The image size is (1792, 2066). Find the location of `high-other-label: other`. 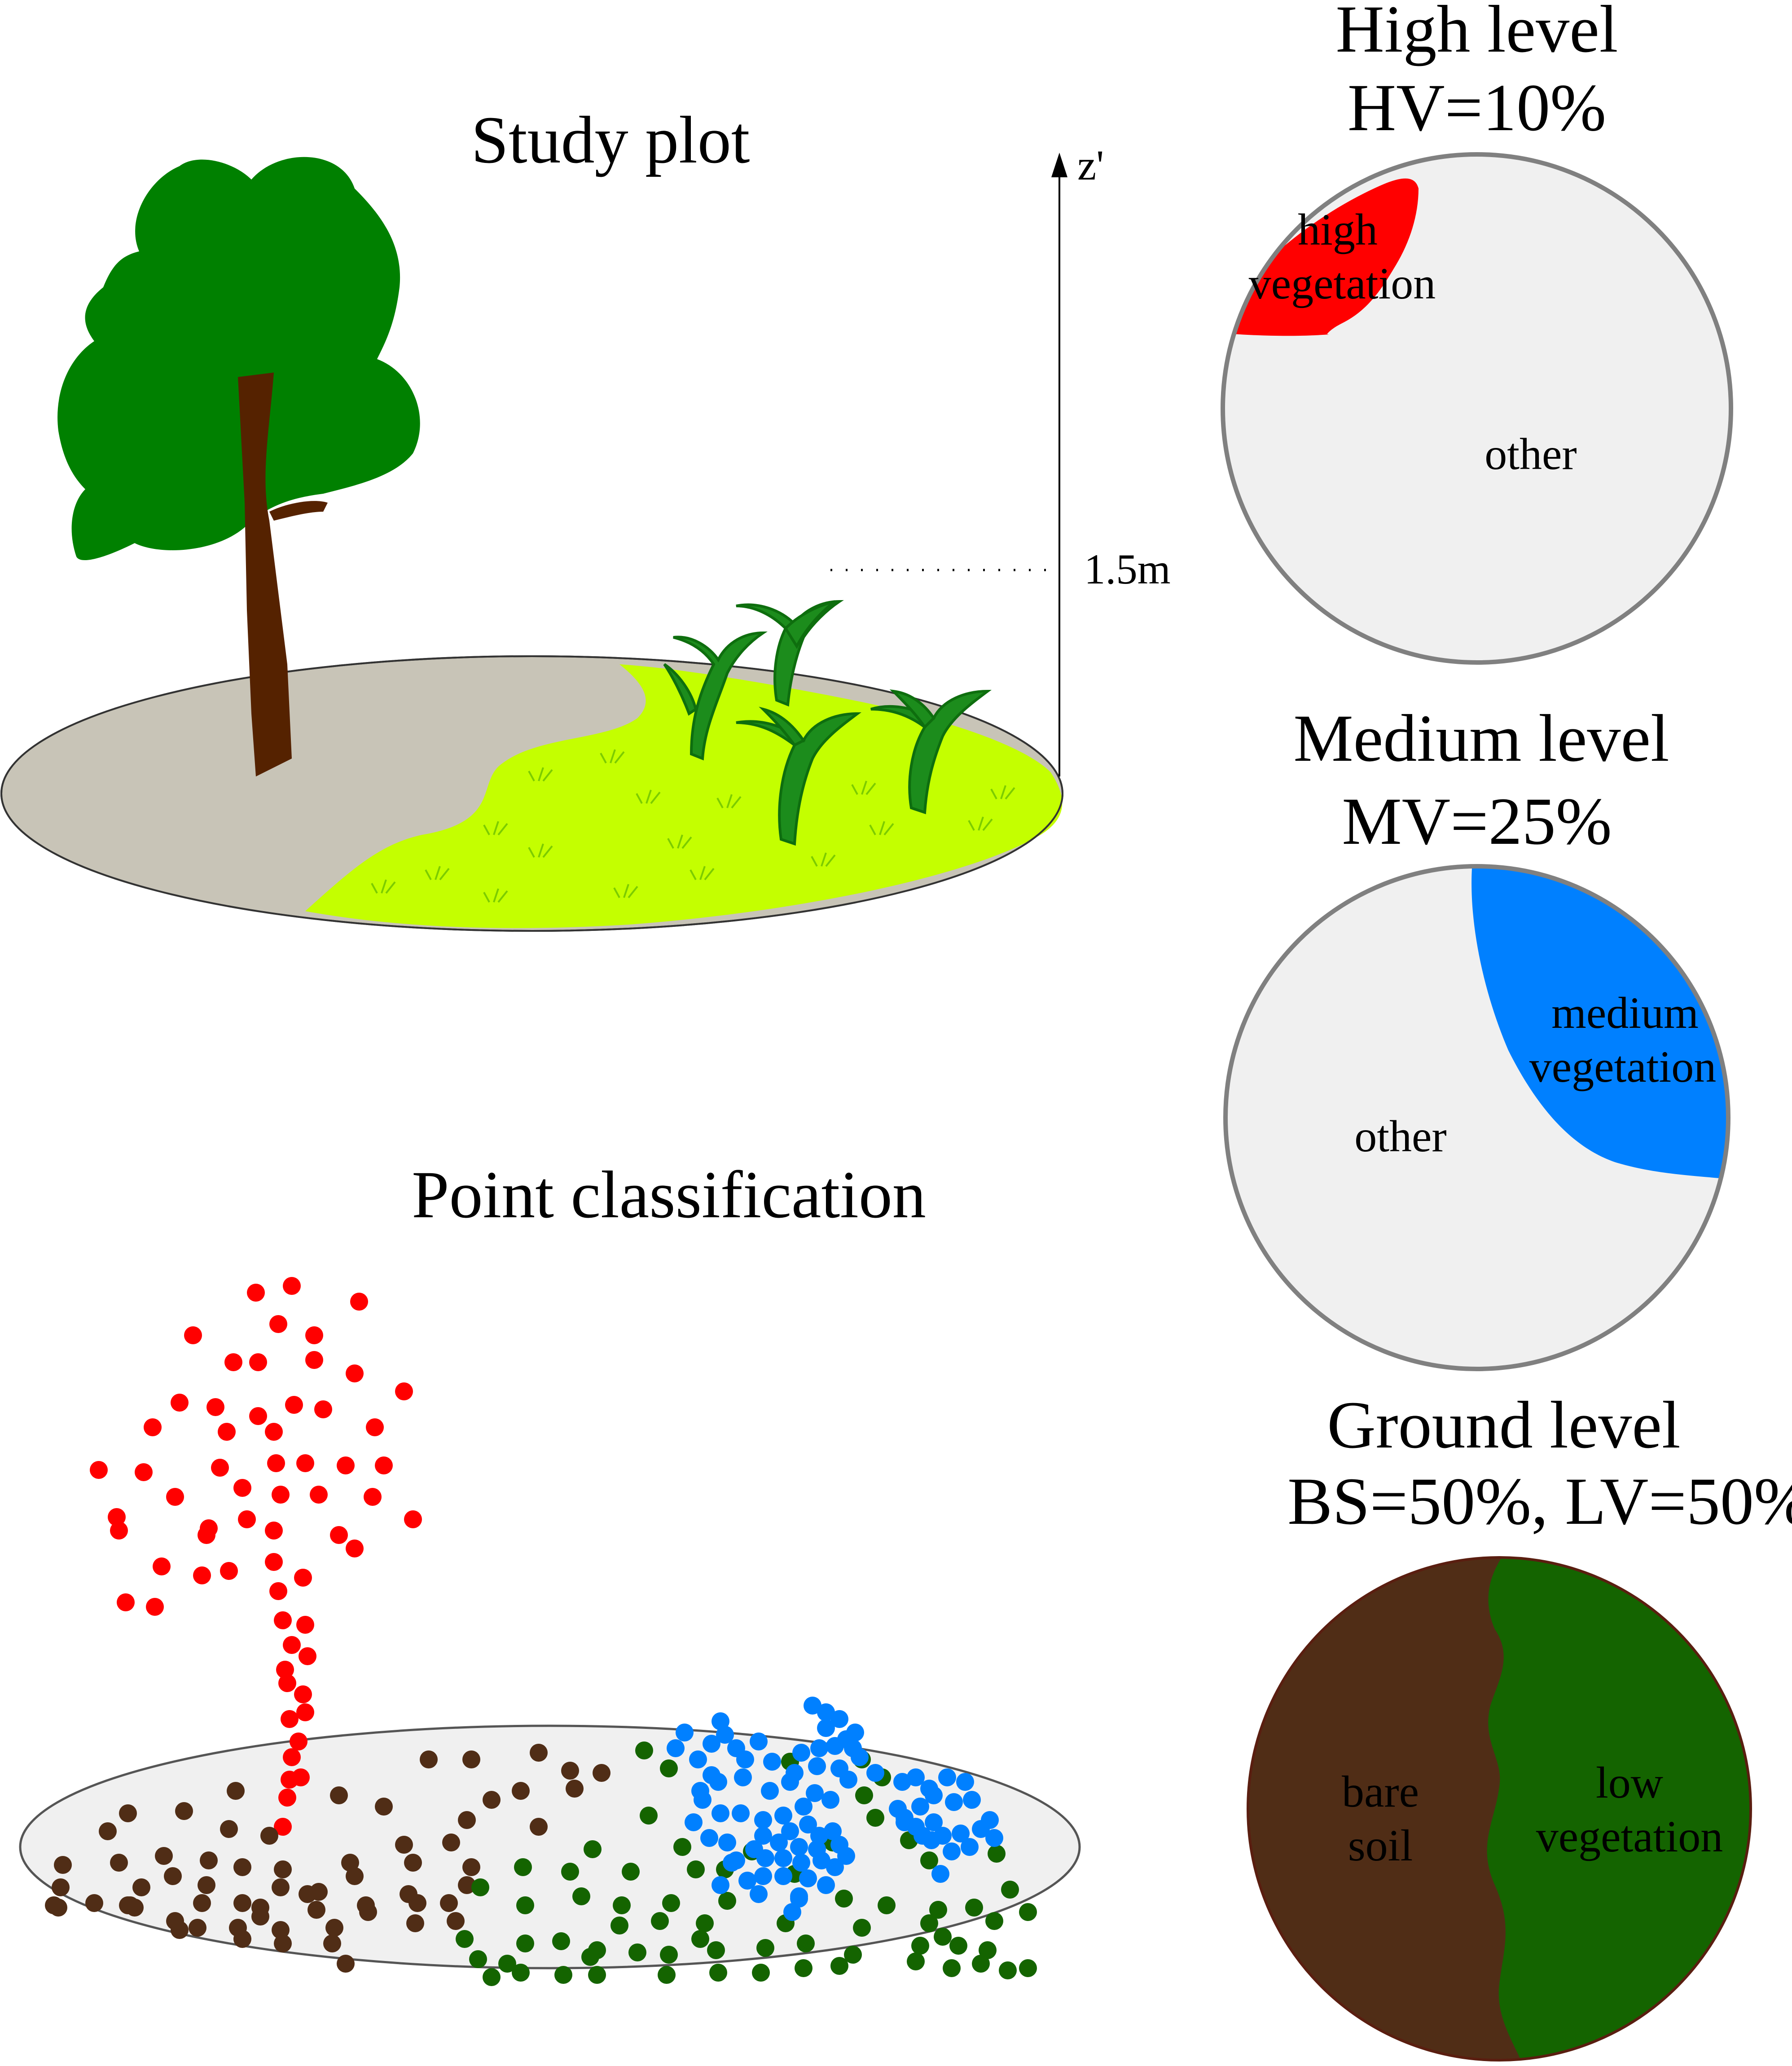

high-other-label: other is located at coordinates (1531, 454).